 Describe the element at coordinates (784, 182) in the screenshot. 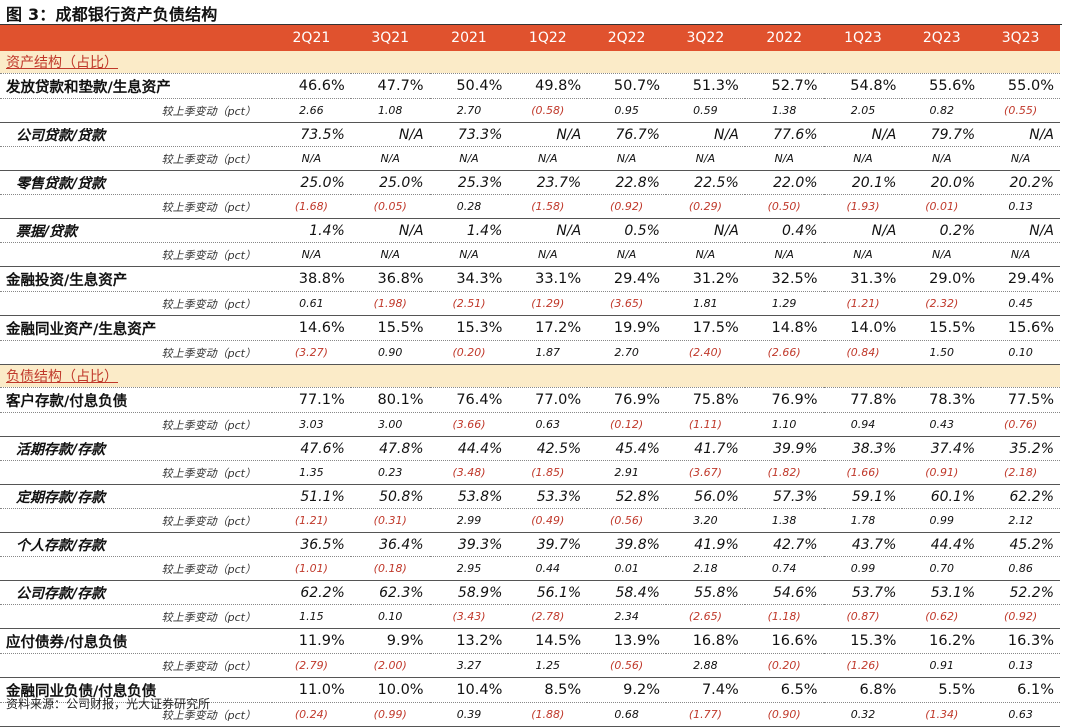

I see `metric-value: 22.0%` at that location.